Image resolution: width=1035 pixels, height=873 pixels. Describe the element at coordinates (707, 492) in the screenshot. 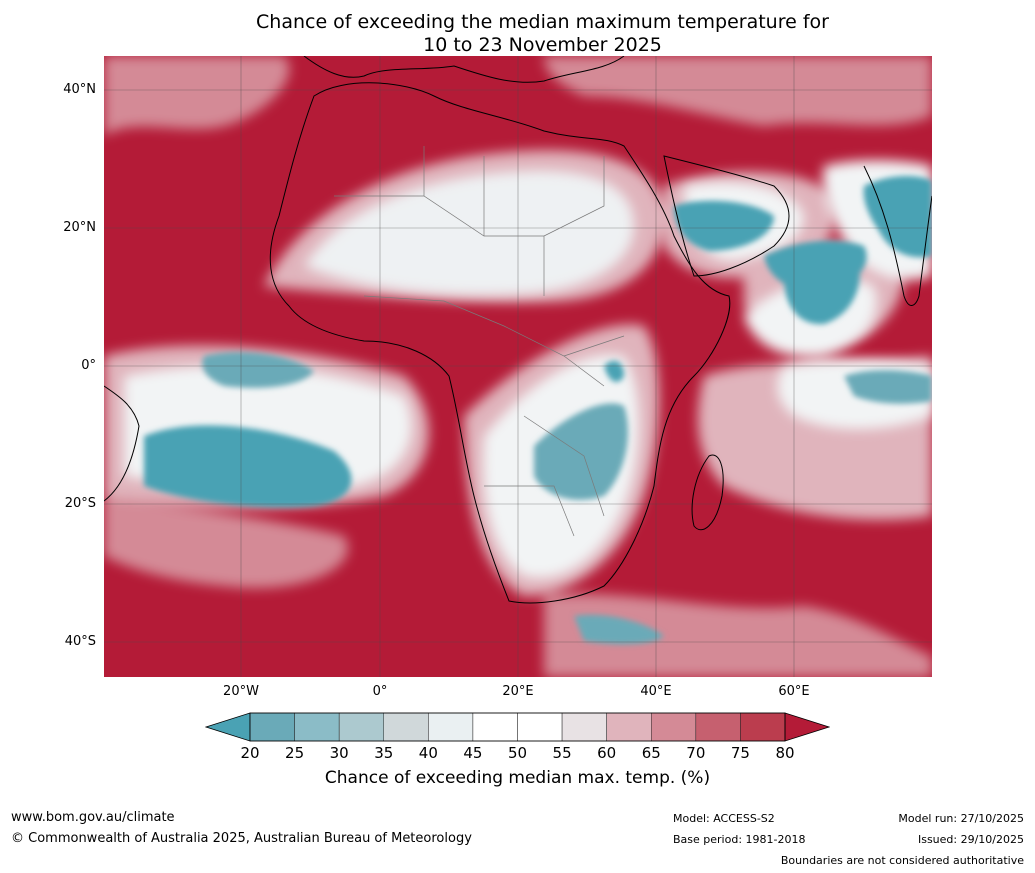

I see `madagascar-coast` at that location.